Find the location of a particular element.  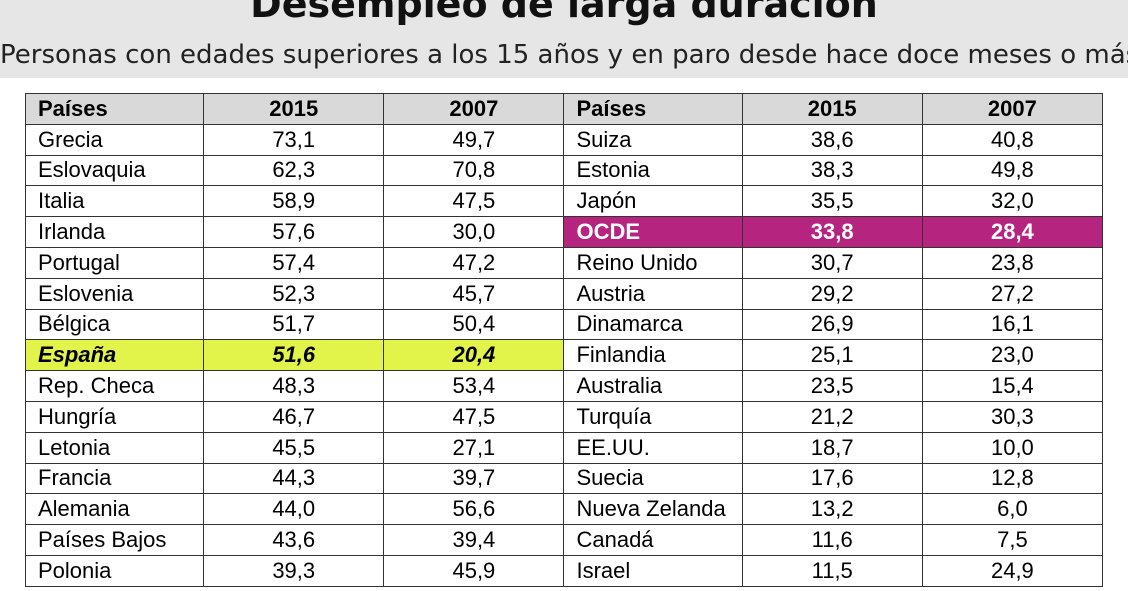

cell: 17,6 is located at coordinates (832, 478).